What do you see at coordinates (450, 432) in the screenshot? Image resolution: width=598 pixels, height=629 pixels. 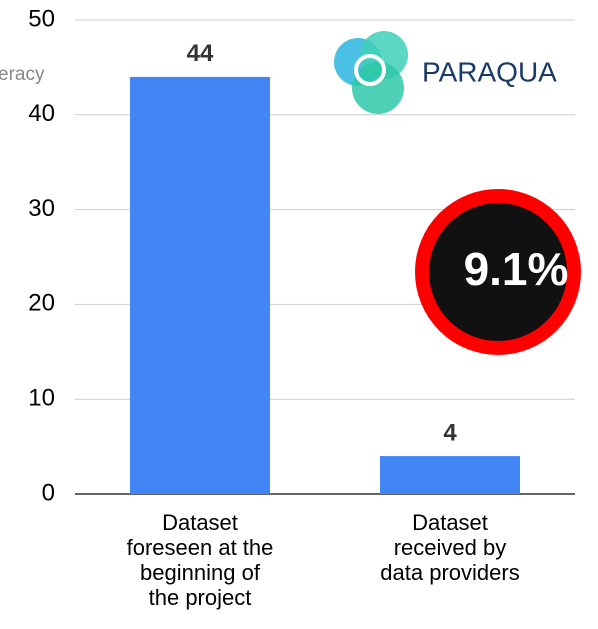 I see `data-label: 4` at bounding box center [450, 432].